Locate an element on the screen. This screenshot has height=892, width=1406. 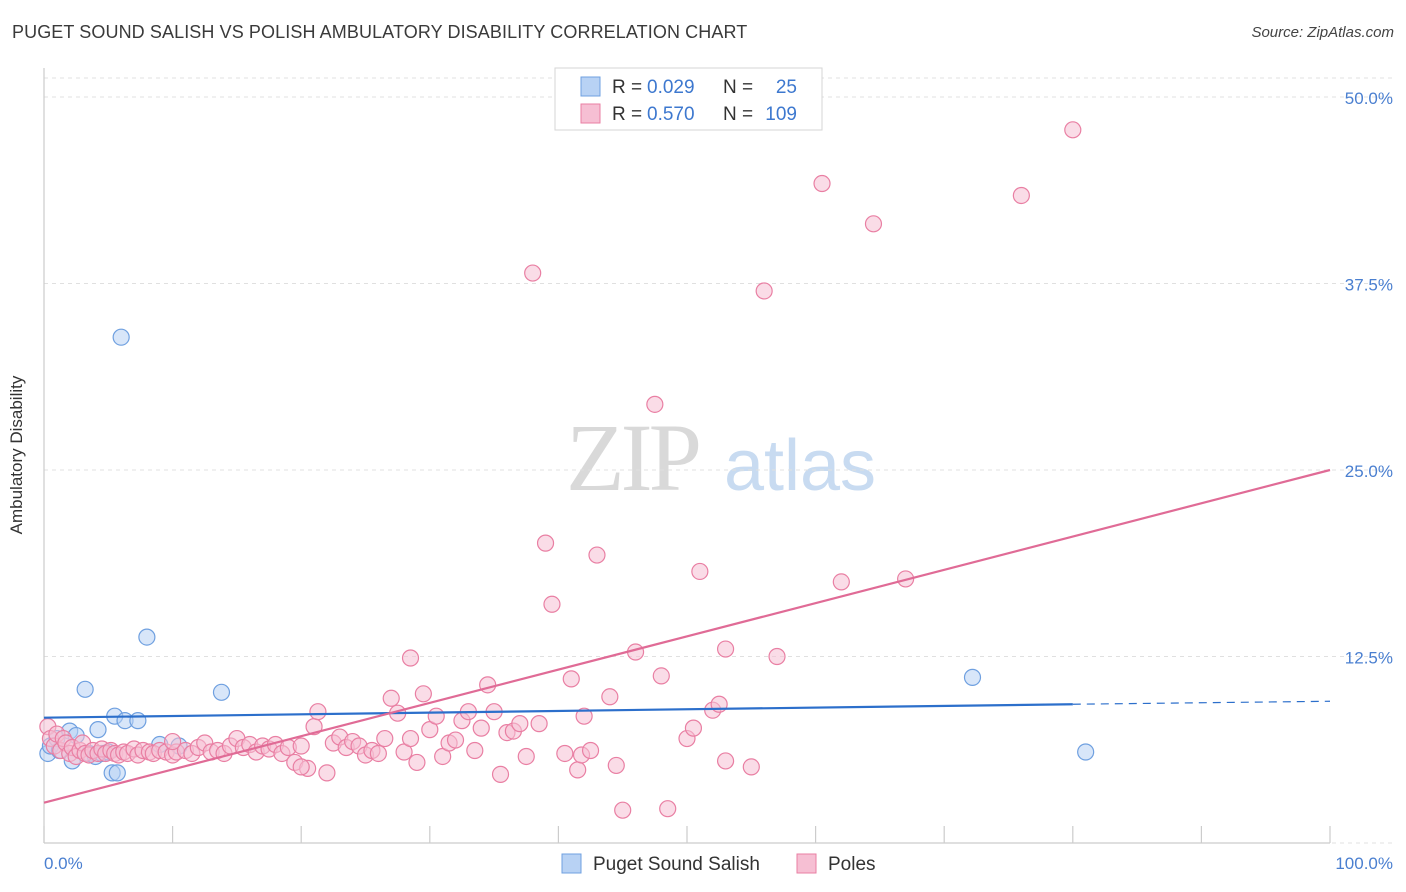
watermark-atlas: atlas is located at coordinates (800, 466).